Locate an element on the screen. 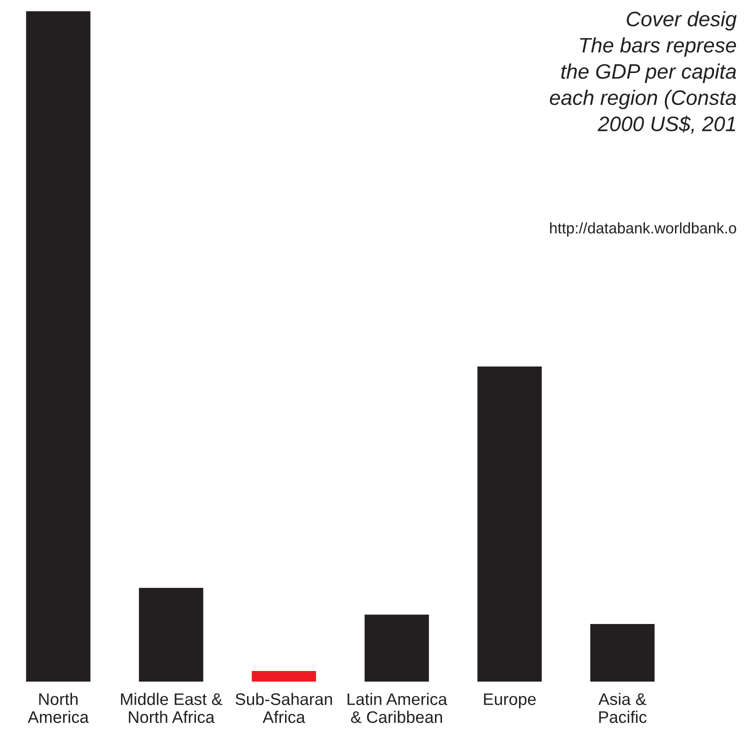 The width and height of the screenshot is (748, 741). x-tick-label: Latin America & Caribbean is located at coordinates (398, 708).